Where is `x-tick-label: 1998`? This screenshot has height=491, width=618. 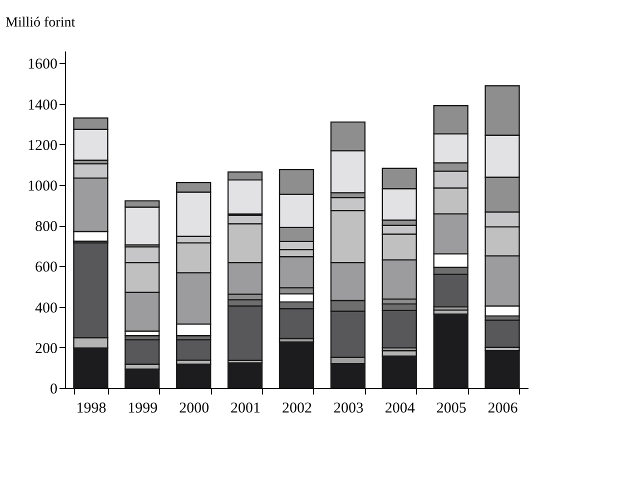
x-tick-label: 1998 is located at coordinates (91, 408).